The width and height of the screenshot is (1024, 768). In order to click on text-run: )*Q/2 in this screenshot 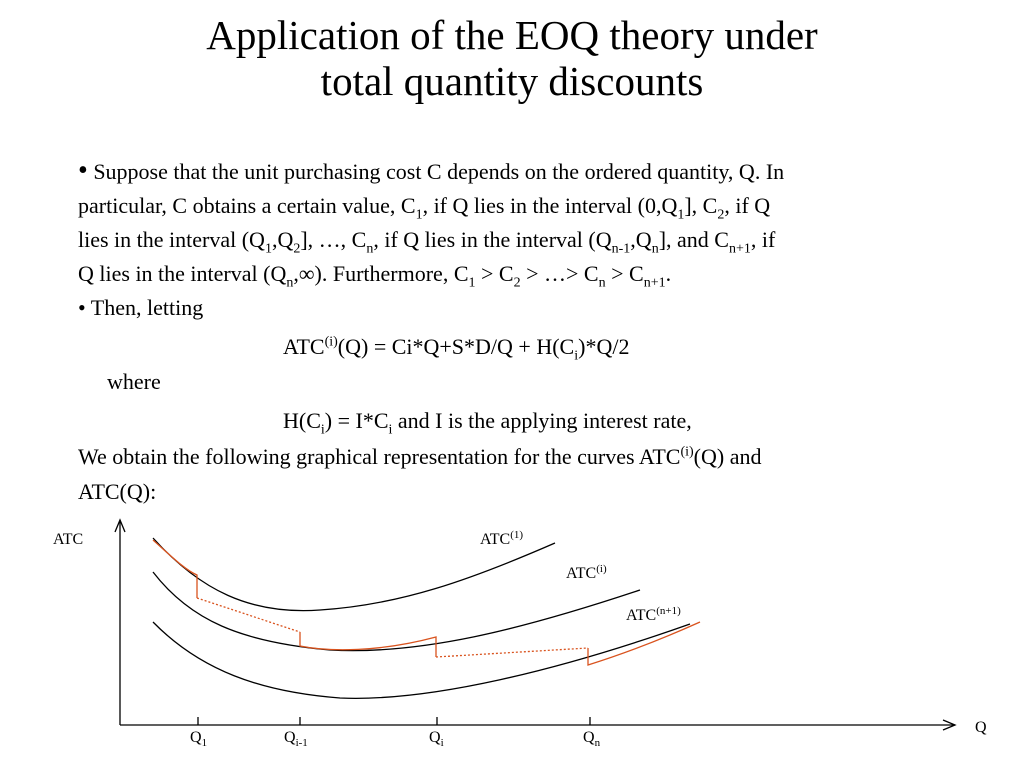, I will do `click(604, 346)`.